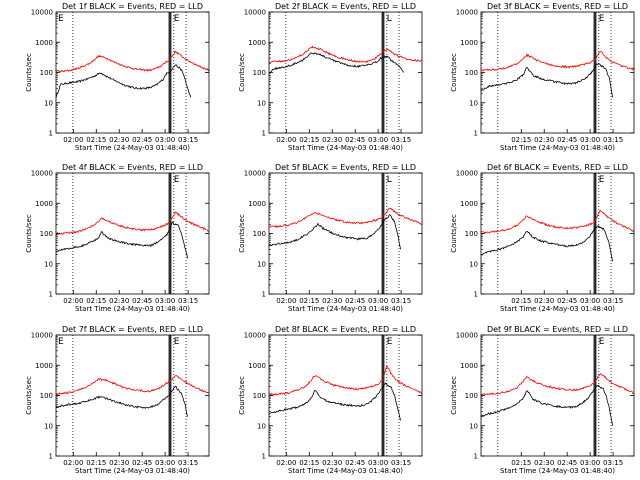 This screenshot has height=480, width=640. What do you see at coordinates (557, 329) in the screenshot?
I see `panel-title: Det 9f BLACK = Events, RED = LLD` at bounding box center [557, 329].